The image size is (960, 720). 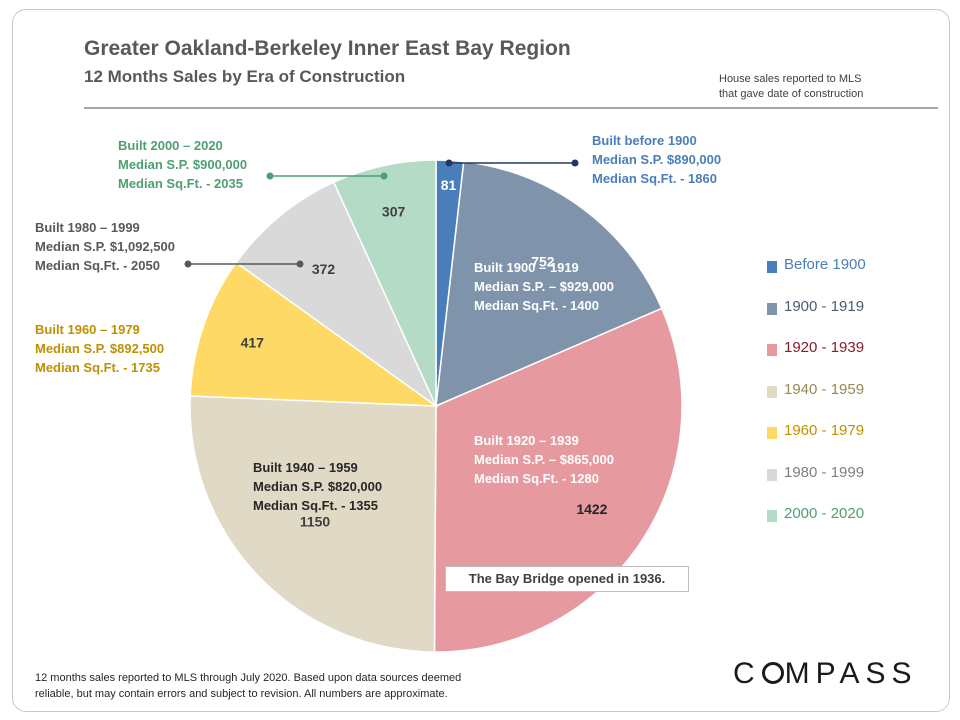 I want to click on era-annotation-line: Median S.P. – $929,000, so click(x=544, y=286).